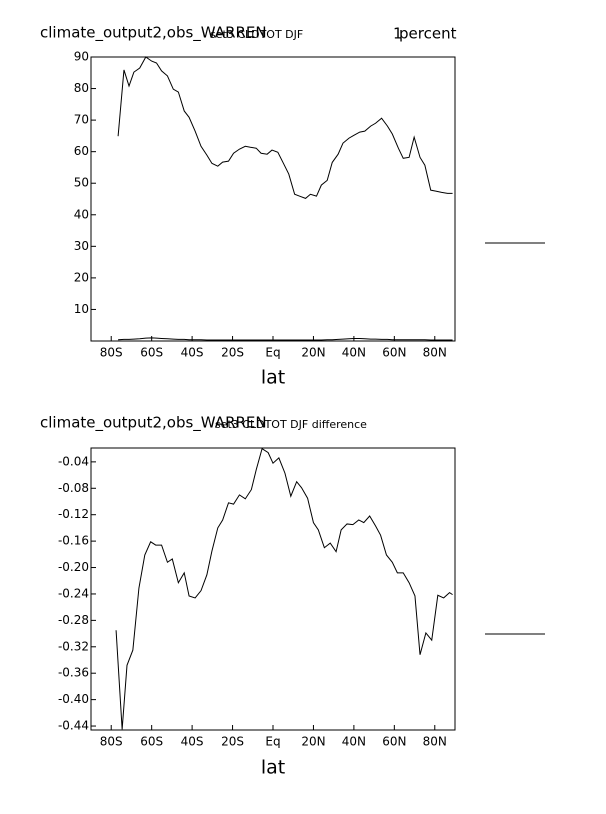 This screenshot has width=606, height=814. Describe the element at coordinates (81, 309) in the screenshot. I see `y-tick-label: 10` at that location.